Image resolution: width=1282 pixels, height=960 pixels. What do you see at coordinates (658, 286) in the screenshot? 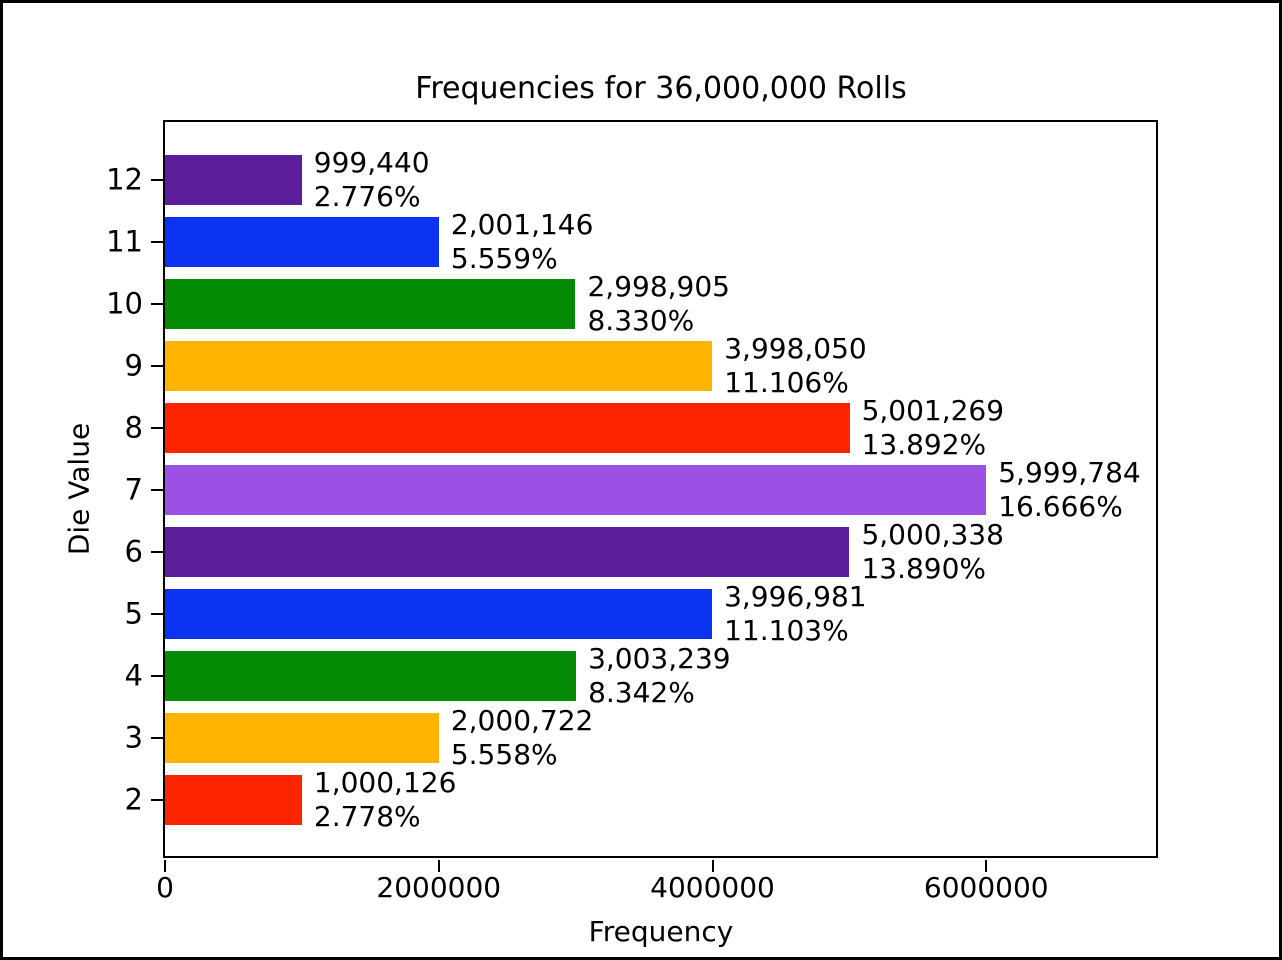
I see `bar-value-label: 2,998,905` at bounding box center [658, 286].